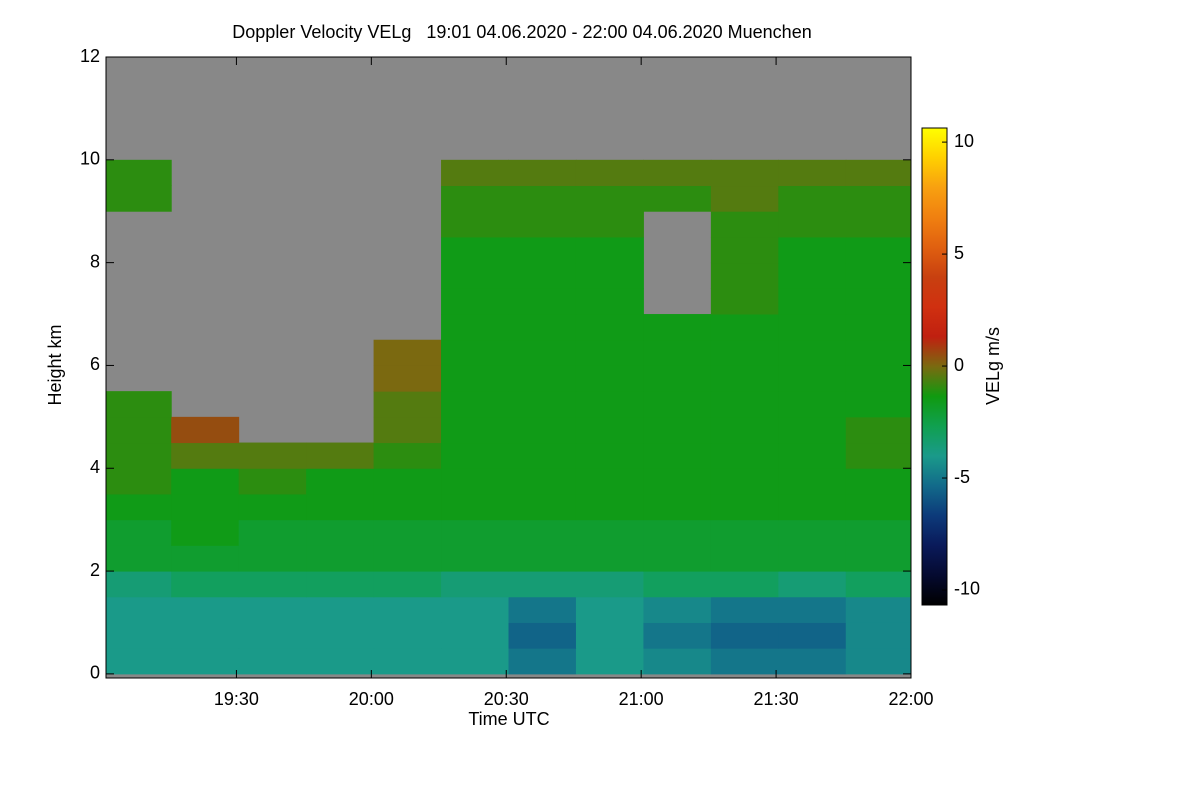 The width and height of the screenshot is (1200, 800). Describe the element at coordinates (90, 159) in the screenshot. I see `y-tick-label: 10` at that location.